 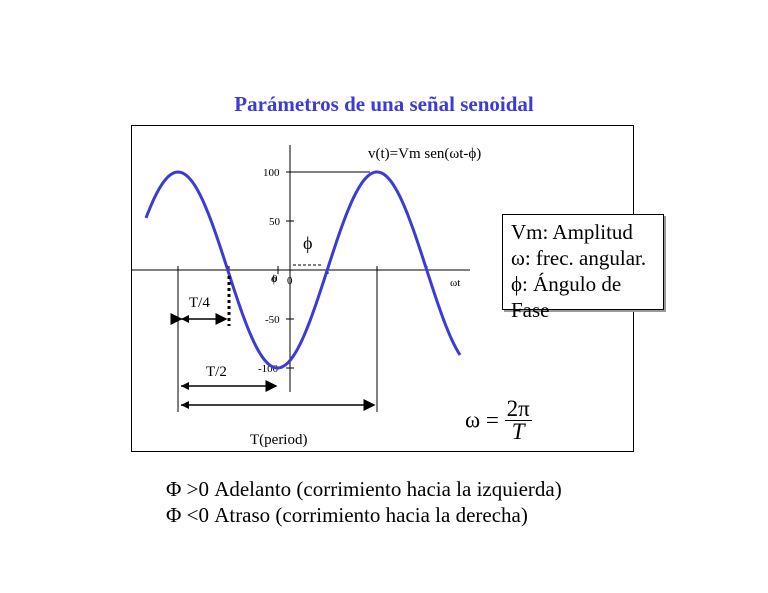 I want to click on sine-curve, so click(x=303, y=270).